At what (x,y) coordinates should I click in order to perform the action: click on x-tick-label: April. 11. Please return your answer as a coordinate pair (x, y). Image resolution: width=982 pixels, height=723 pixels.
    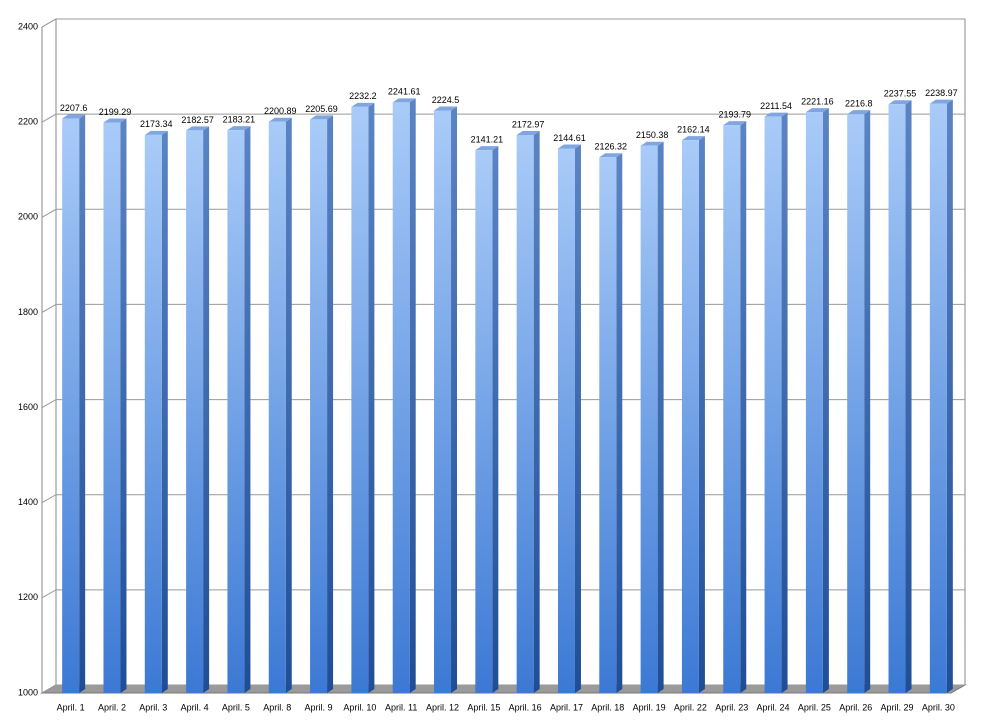
    Looking at the image, I should click on (401, 707).